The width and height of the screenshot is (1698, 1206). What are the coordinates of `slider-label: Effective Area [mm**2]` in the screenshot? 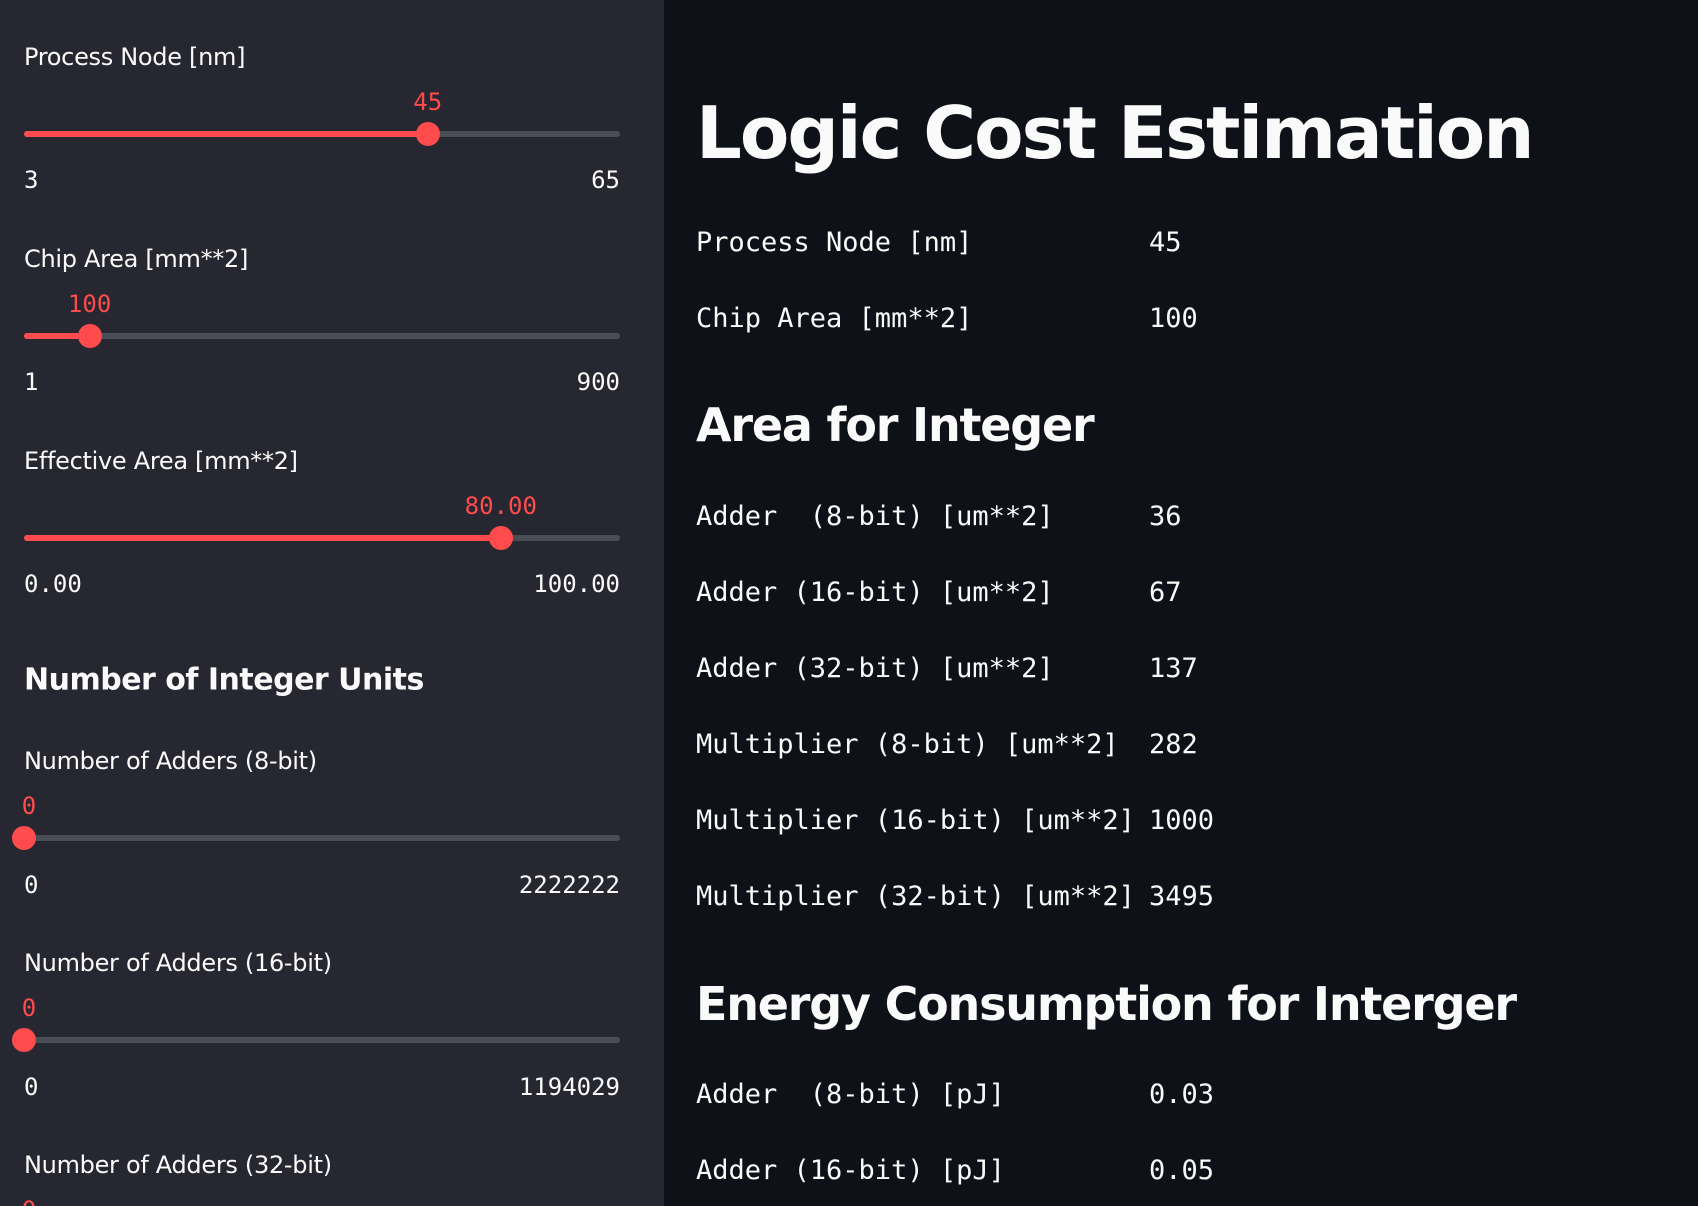 It's located at (161, 461).